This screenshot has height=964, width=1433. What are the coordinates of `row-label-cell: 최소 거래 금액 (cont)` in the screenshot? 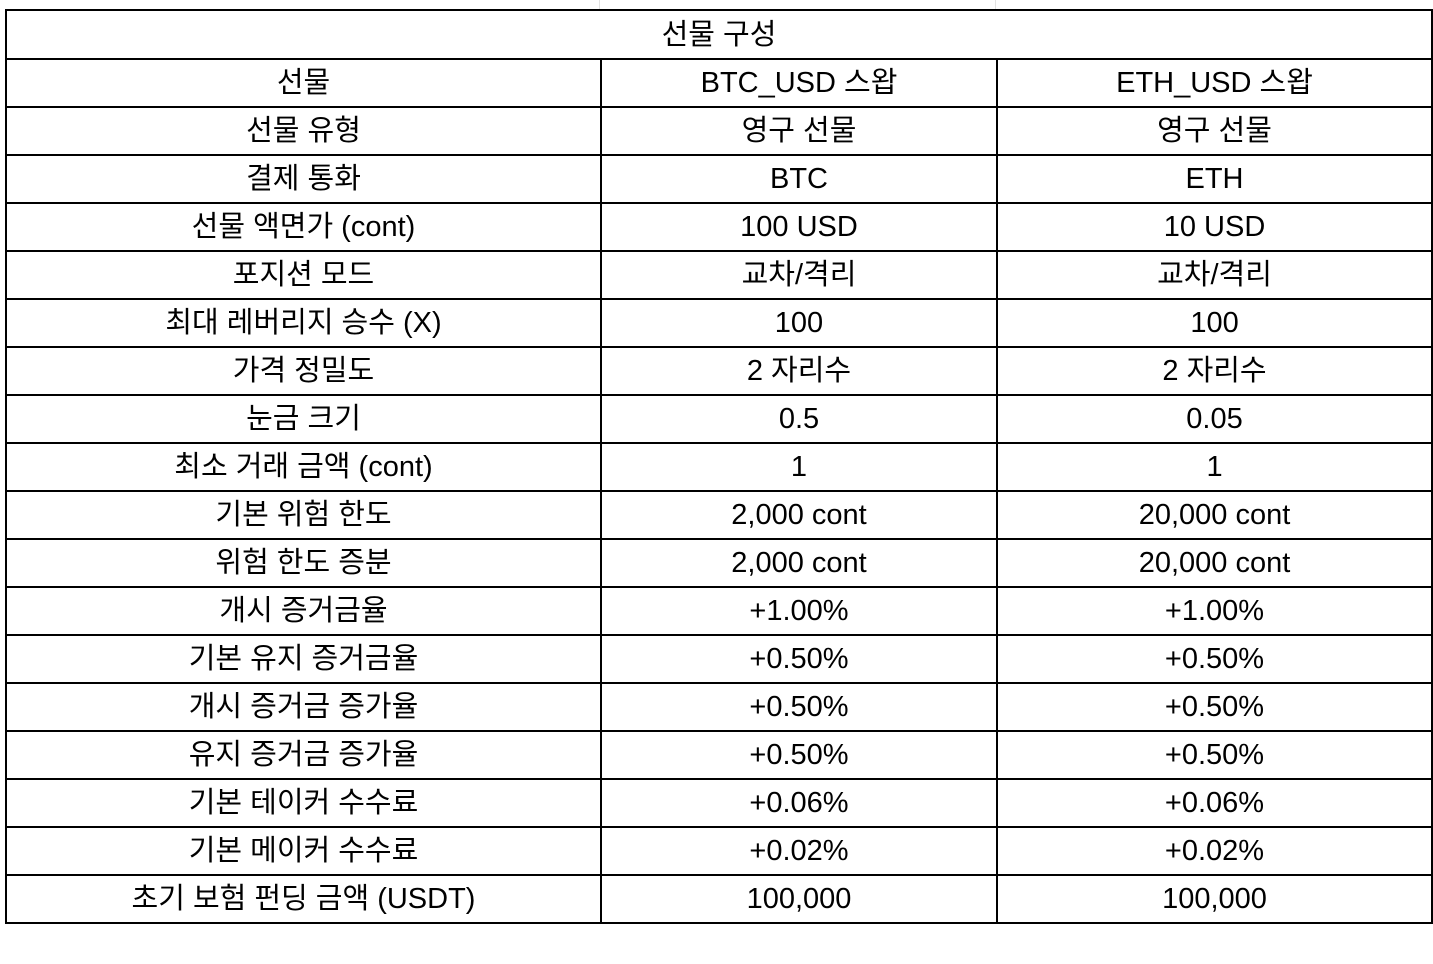 It's located at (303, 467).